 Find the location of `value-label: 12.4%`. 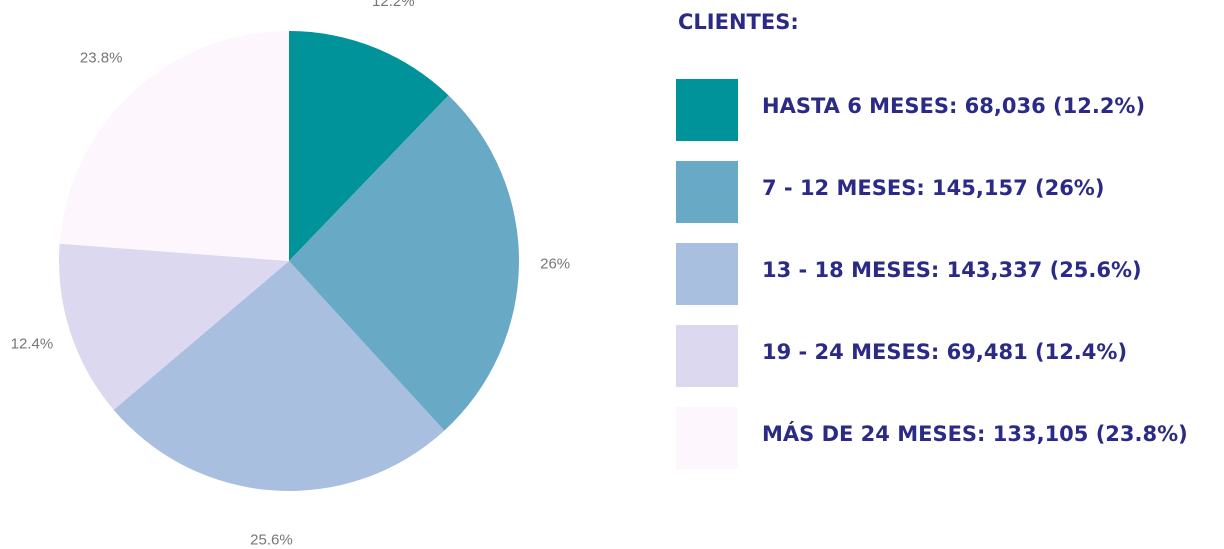

value-label: 12.4% is located at coordinates (32, 344).